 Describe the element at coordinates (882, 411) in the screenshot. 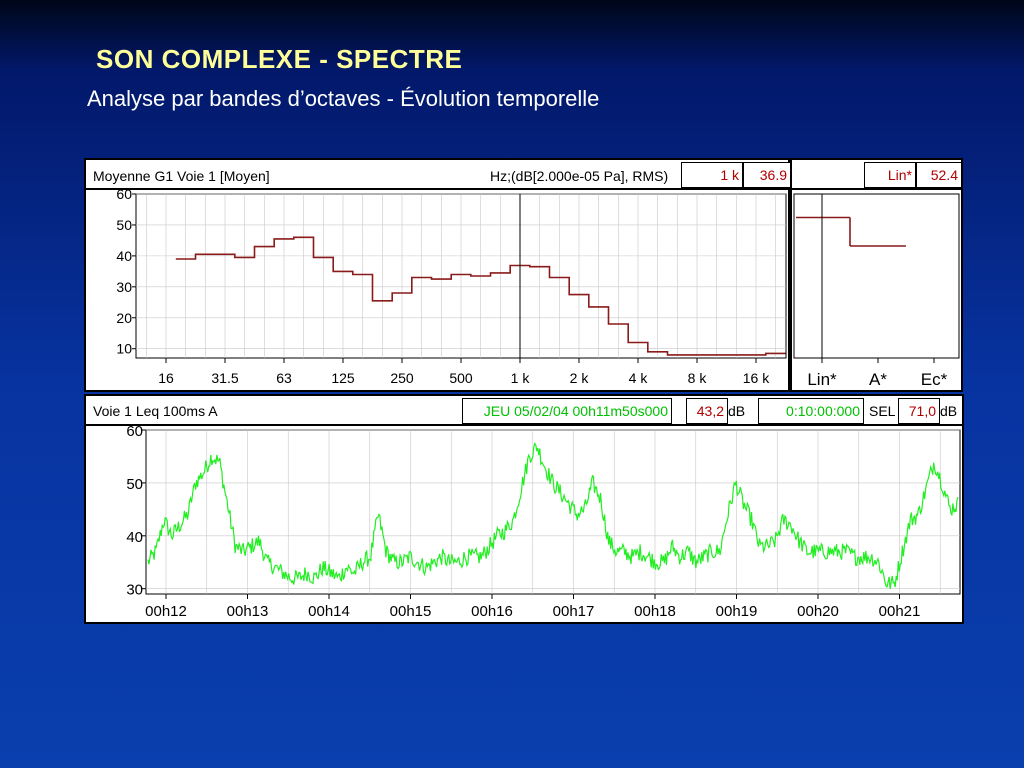

I see `sel-label: SEL` at that location.